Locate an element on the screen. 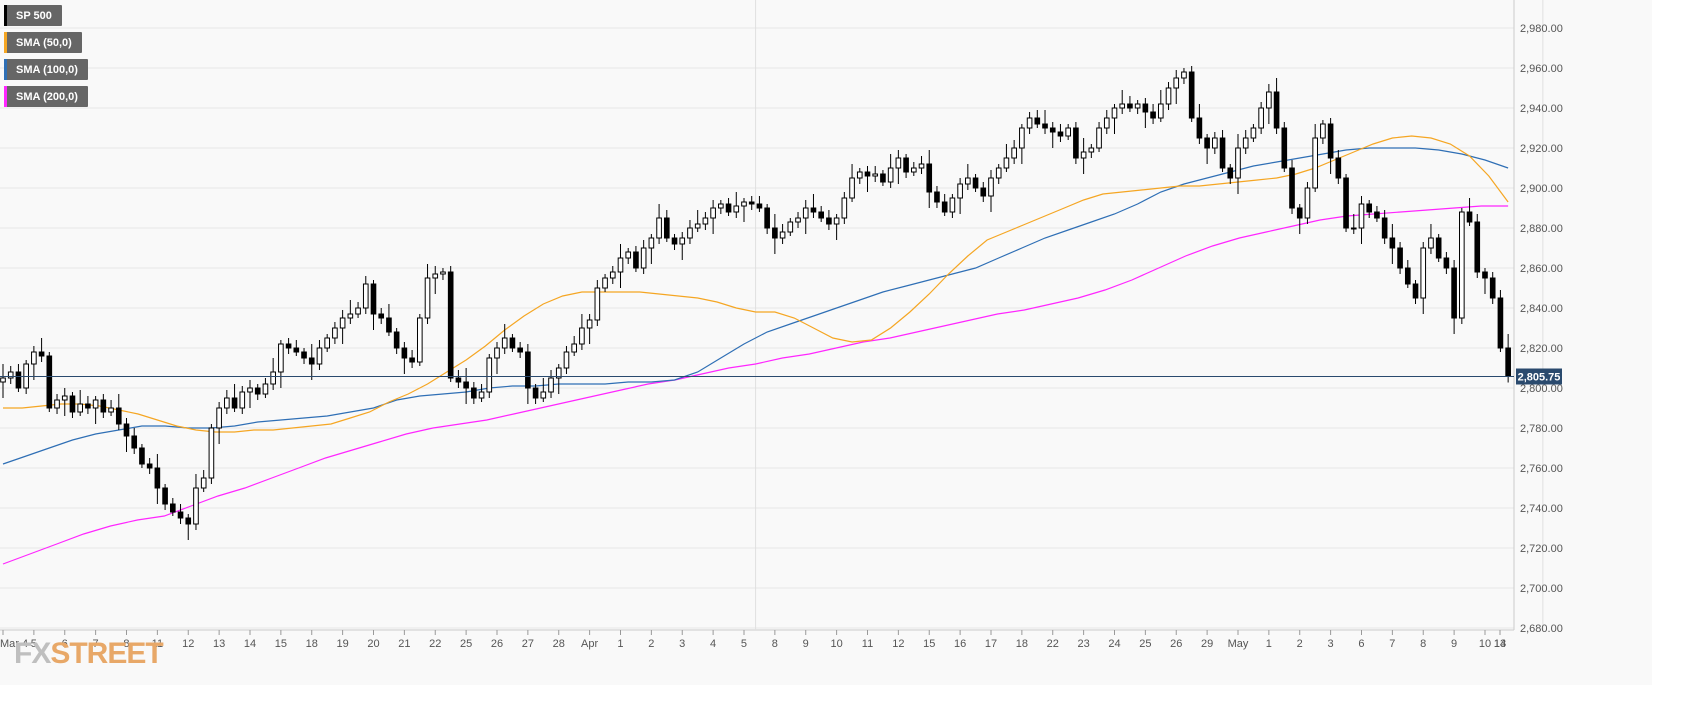 This screenshot has height=712, width=1707. x-tick-label: 5 is located at coordinates (744, 644).